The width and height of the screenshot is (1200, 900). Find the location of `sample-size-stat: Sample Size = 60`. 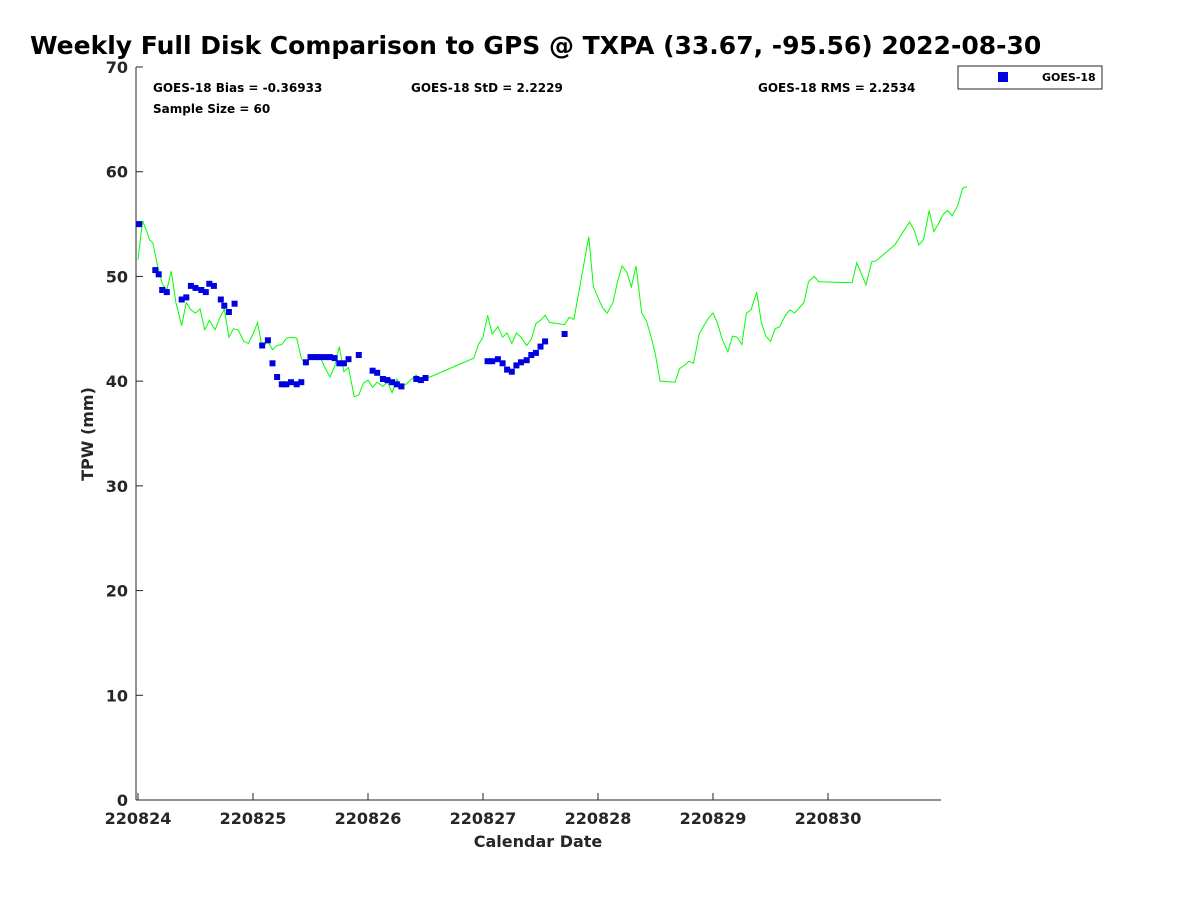

sample-size-stat: Sample Size = 60 is located at coordinates (211, 109).